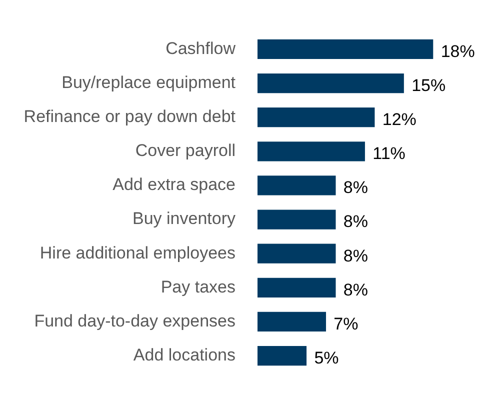 Image resolution: width=501 pixels, height=405 pixels. I want to click on y-tick-label: Cover payroll, so click(185, 150).